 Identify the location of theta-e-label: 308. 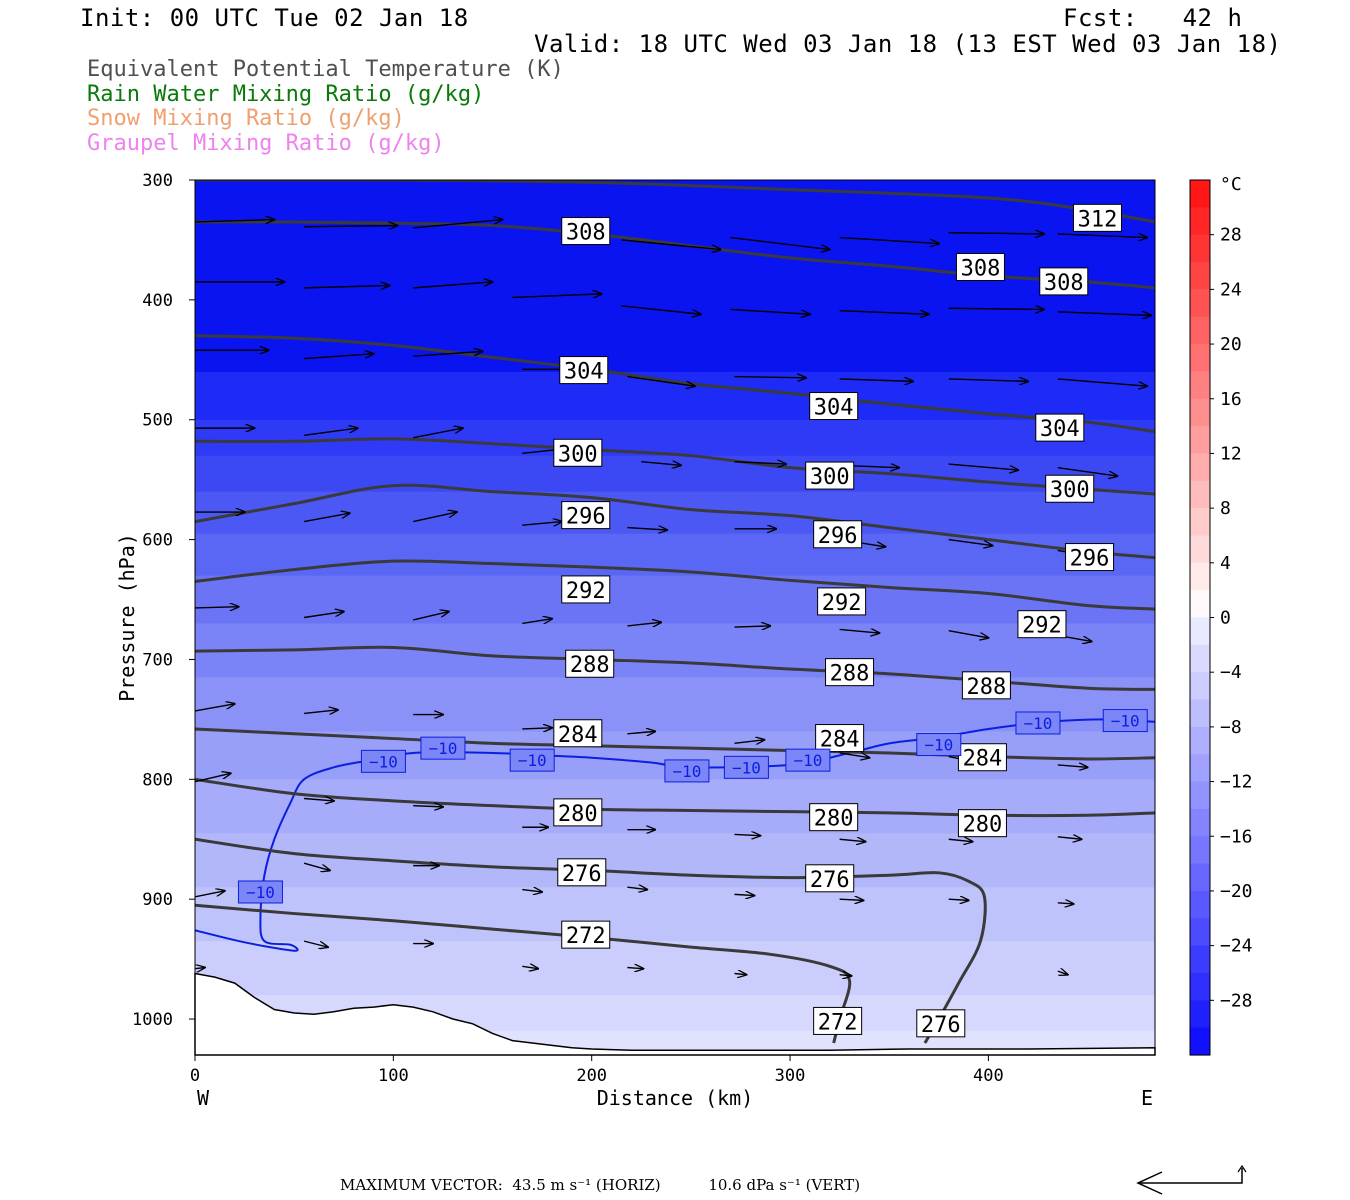
(981, 269).